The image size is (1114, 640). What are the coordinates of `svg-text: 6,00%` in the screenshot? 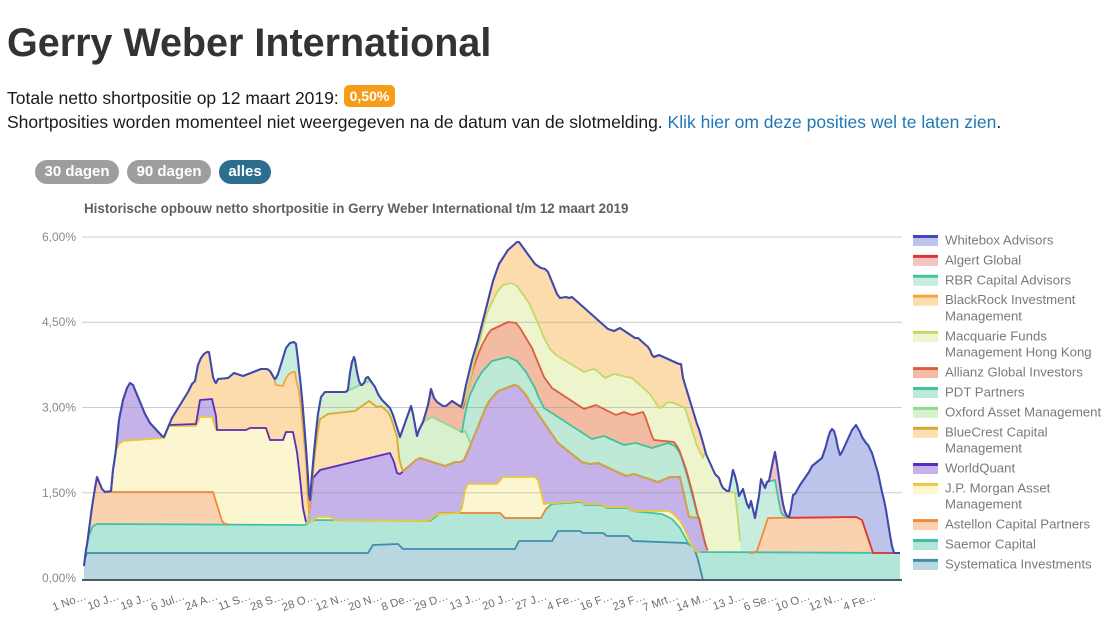 It's located at (59, 237).